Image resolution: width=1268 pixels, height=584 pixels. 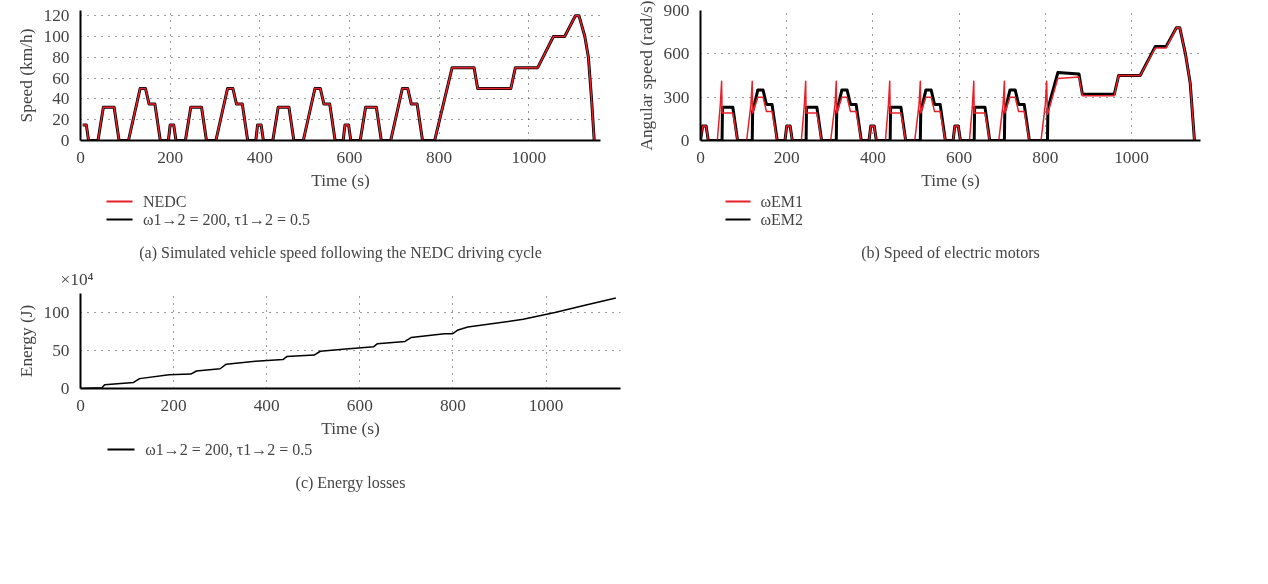 What do you see at coordinates (782, 201) in the screenshot?
I see `legend-label: ωEM1` at bounding box center [782, 201].